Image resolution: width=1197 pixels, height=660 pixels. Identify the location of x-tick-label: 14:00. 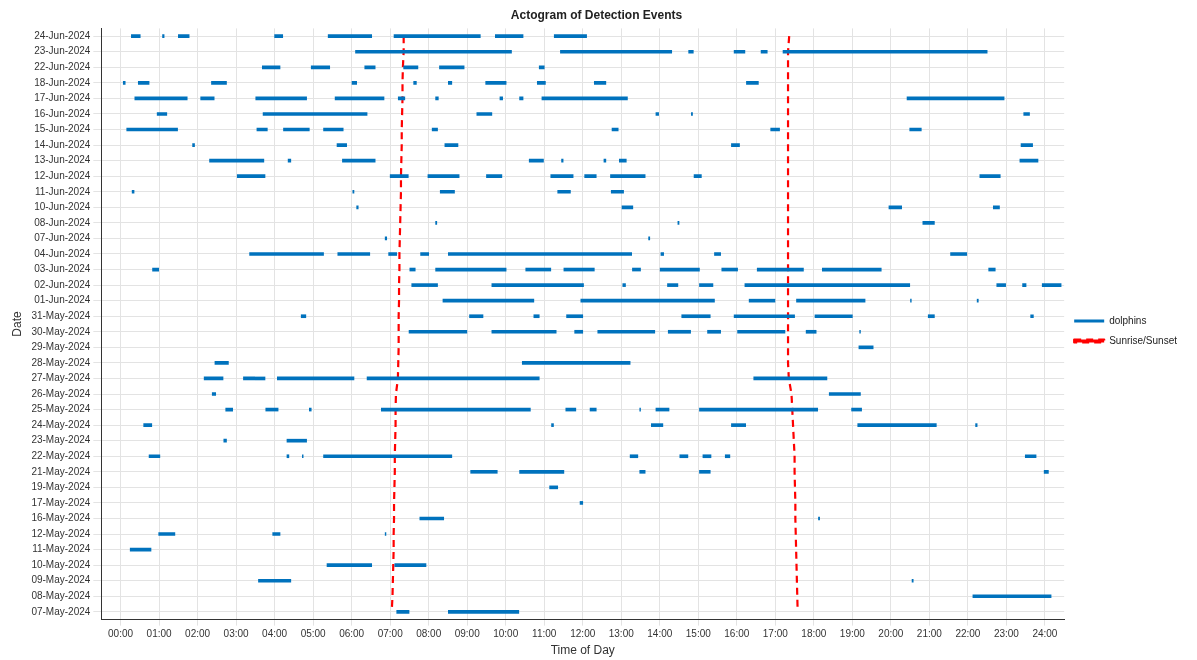
(660, 634).